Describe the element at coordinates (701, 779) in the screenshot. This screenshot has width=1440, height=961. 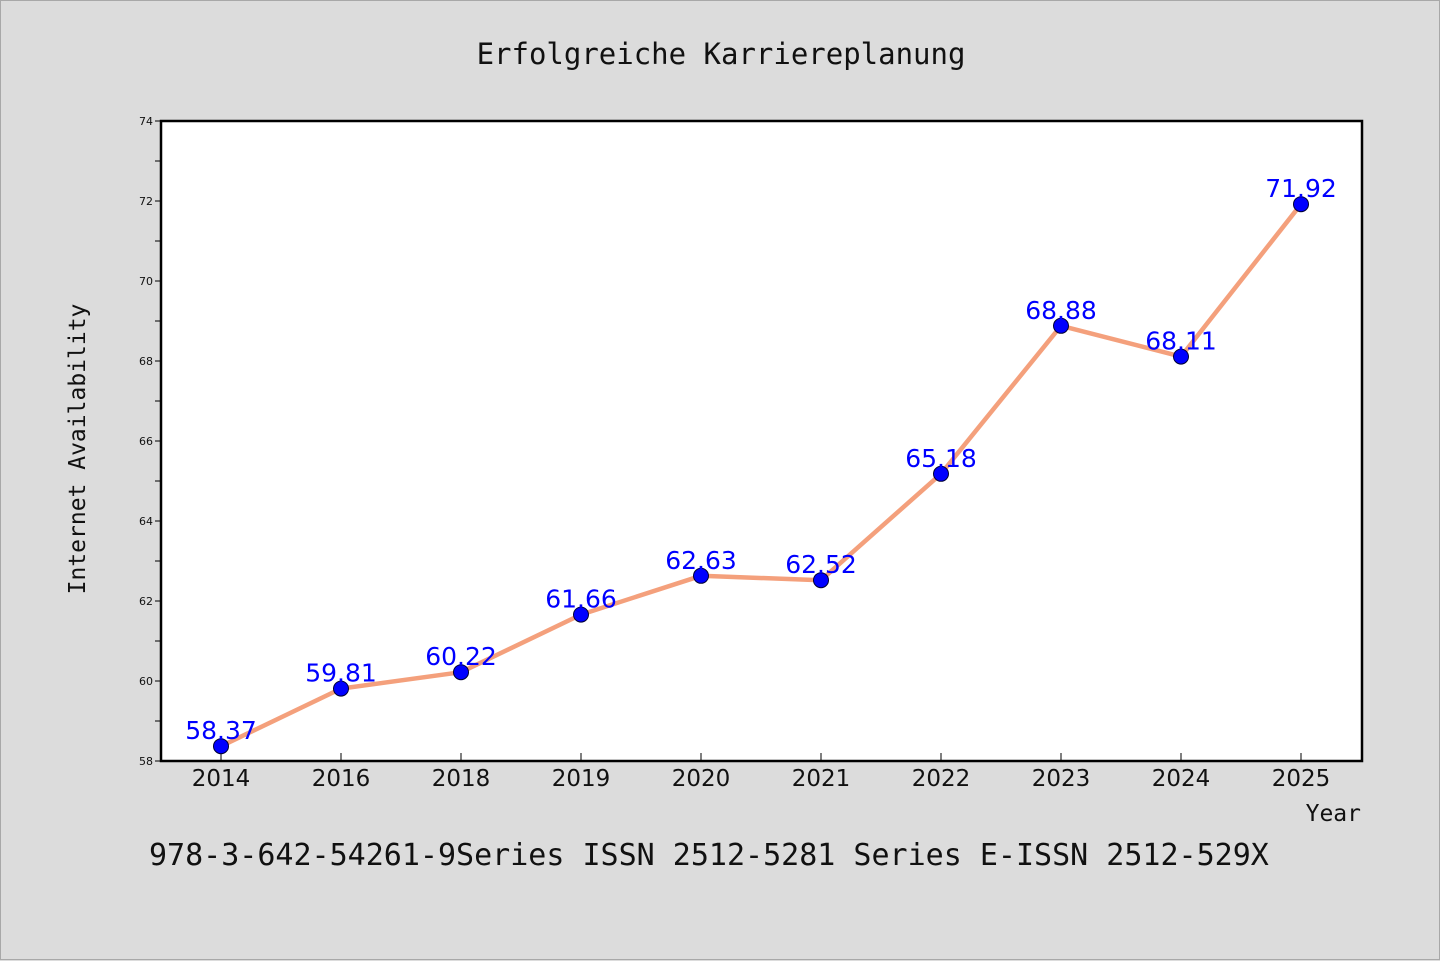
I see `x-tick-label: 2020` at that location.